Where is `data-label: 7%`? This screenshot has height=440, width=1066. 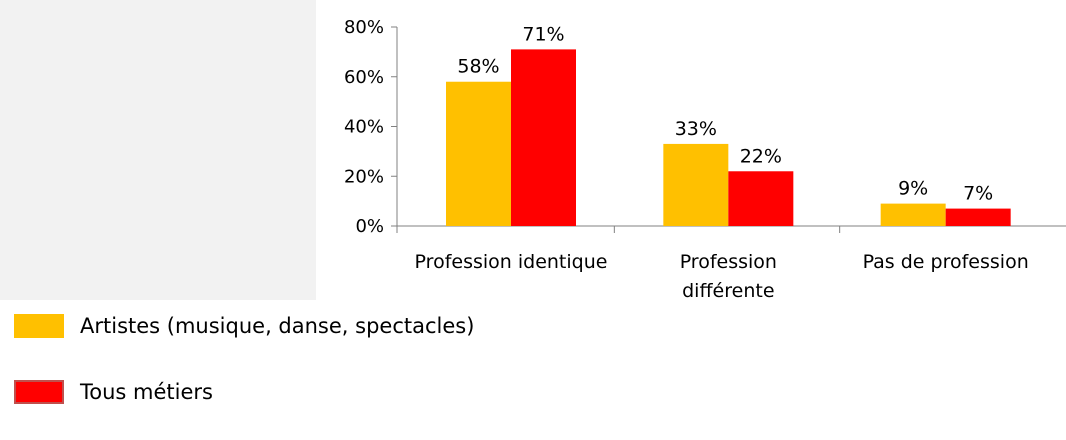
data-label: 7% is located at coordinates (978, 194).